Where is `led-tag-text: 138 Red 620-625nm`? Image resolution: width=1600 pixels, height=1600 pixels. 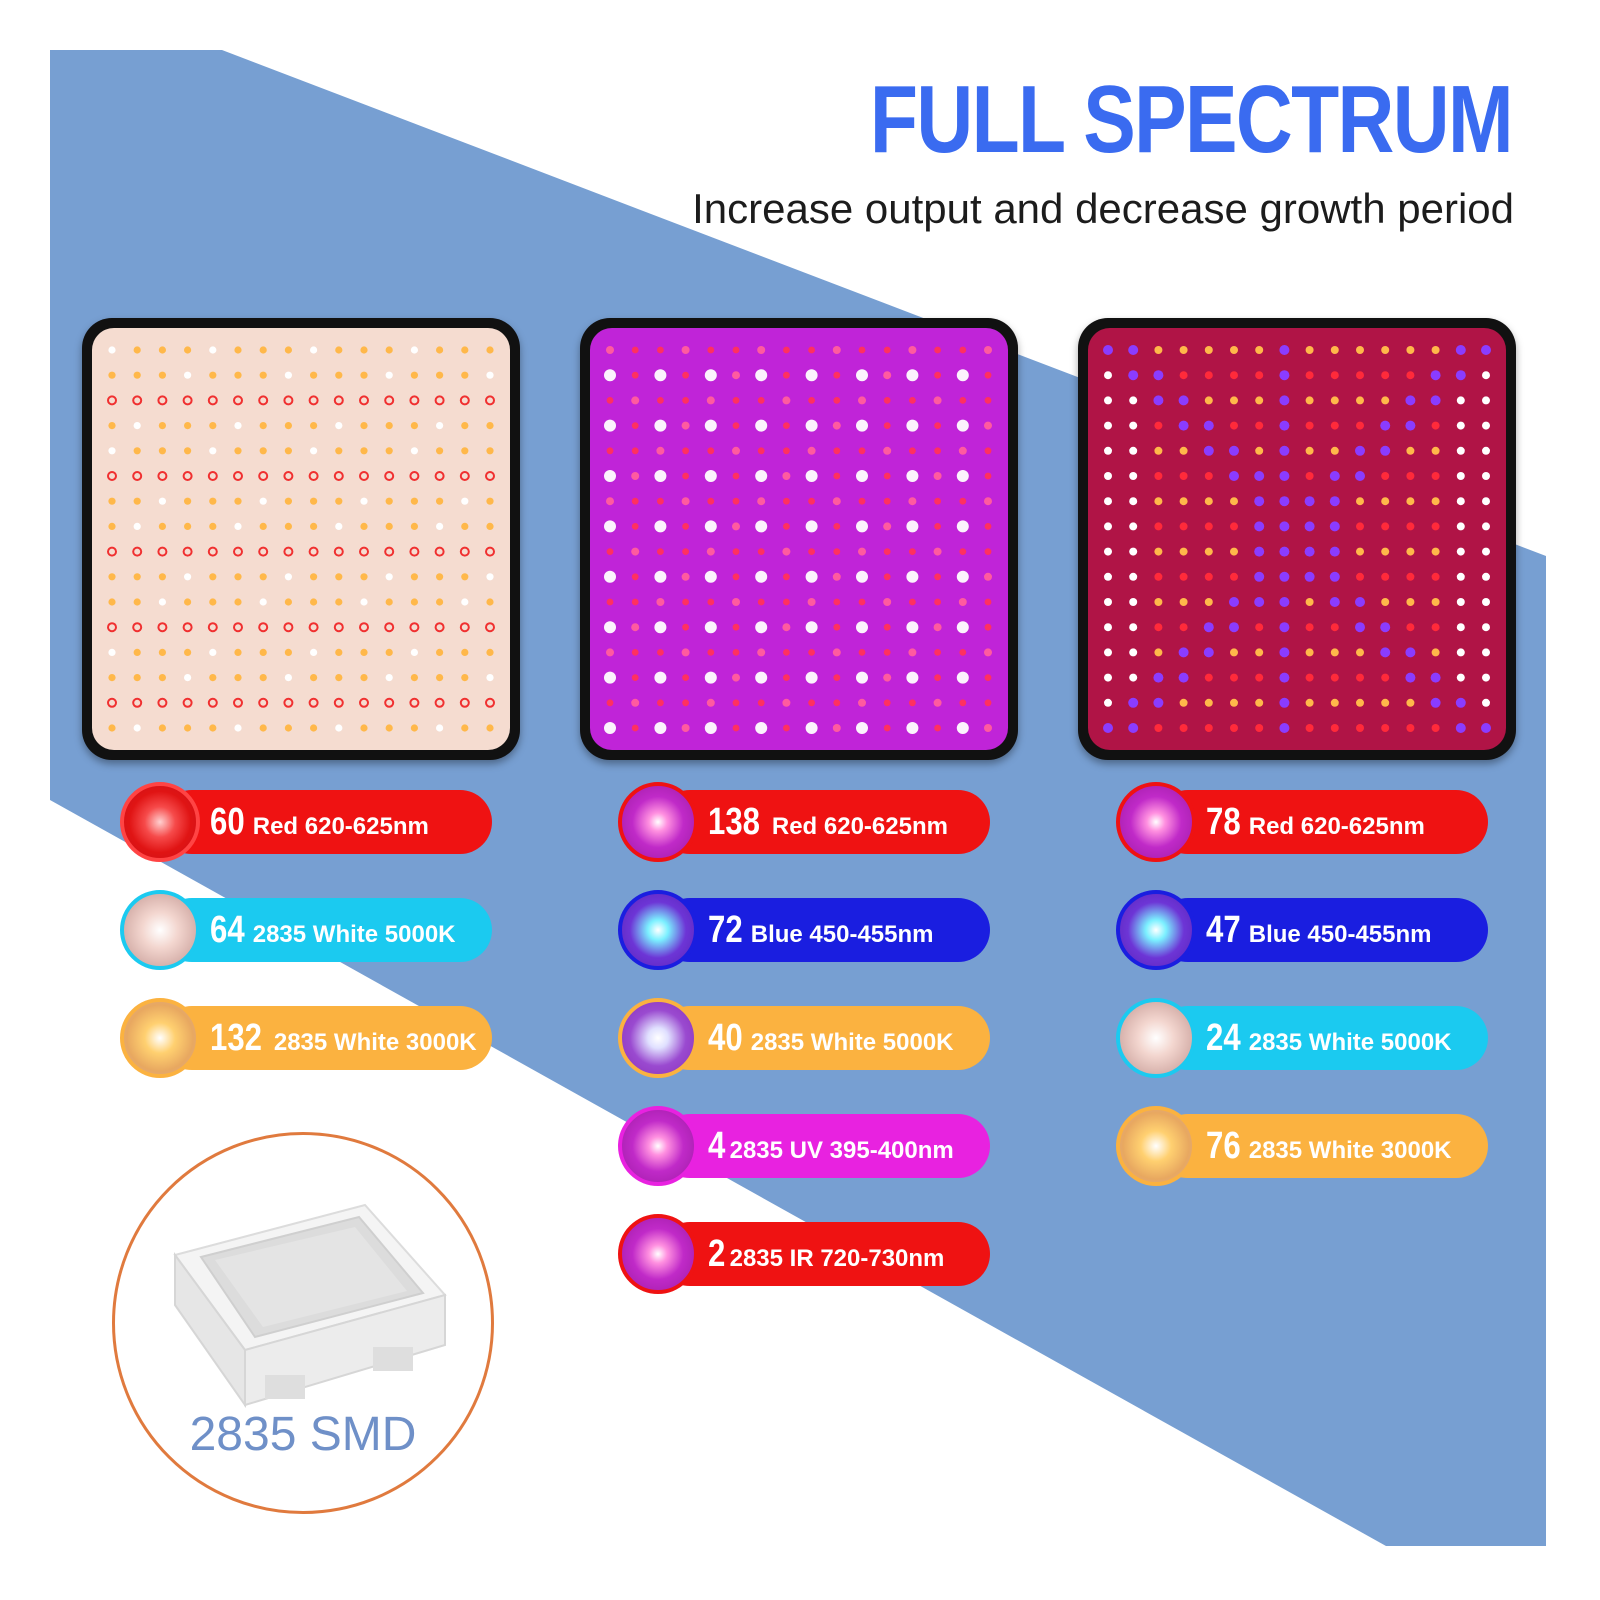 led-tag-text: 138 Red 620-625nm is located at coordinates (828, 822).